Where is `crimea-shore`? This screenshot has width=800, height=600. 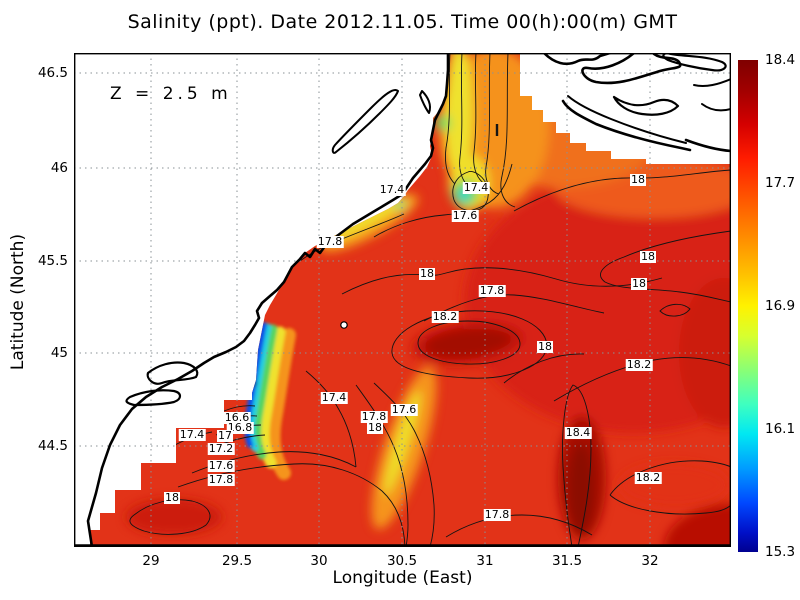 crimea-shore is located at coordinates (707, 145).